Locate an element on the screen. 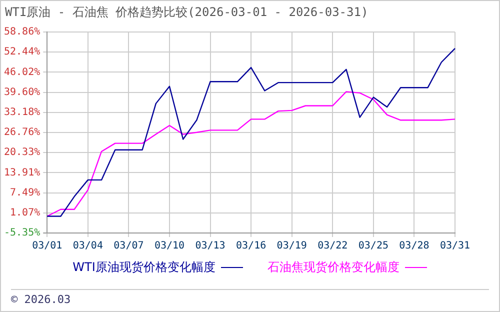 The height and width of the screenshot is (312, 500). x-tick-label: 03/07 is located at coordinates (129, 246).